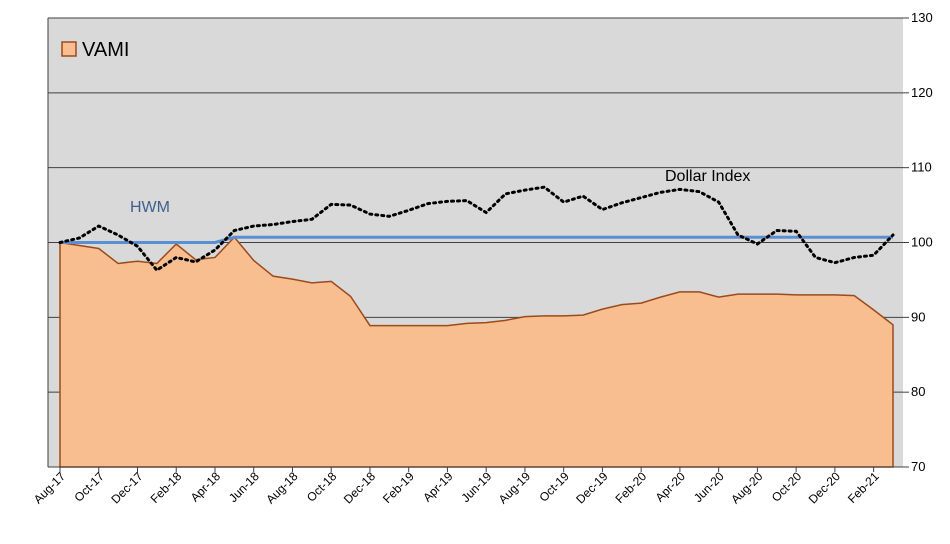 The height and width of the screenshot is (544, 950). What do you see at coordinates (787, 487) in the screenshot?
I see `x-tick-label: Oct-20` at bounding box center [787, 487].